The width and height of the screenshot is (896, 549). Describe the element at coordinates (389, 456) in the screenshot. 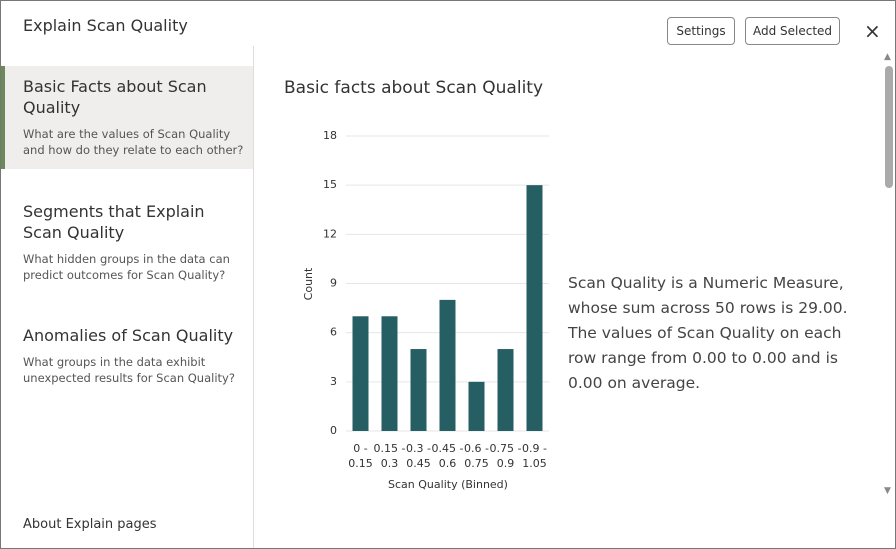

I see `x-tick-label: 0.15 - 0.3` at that location.